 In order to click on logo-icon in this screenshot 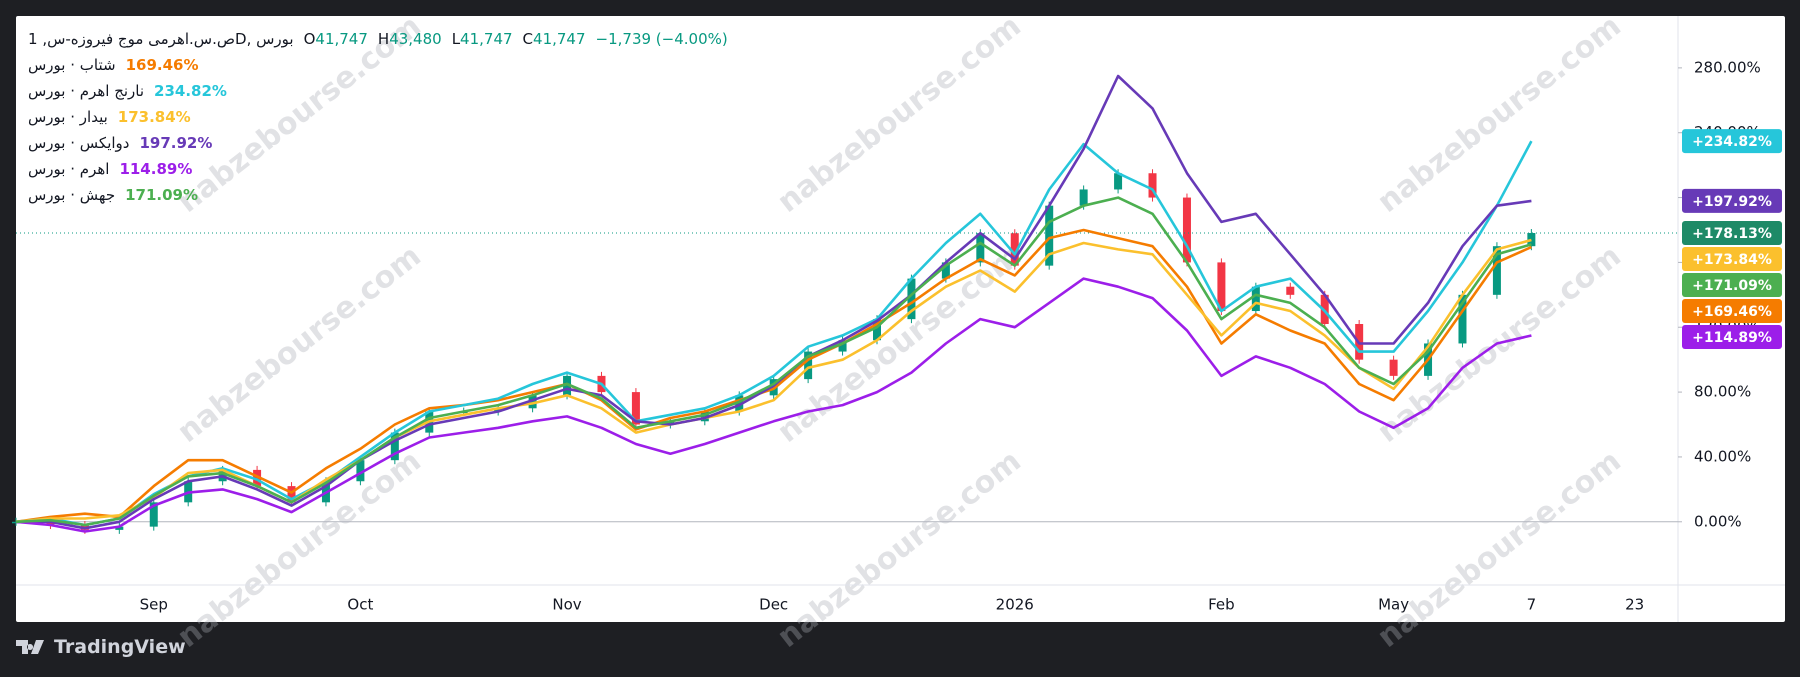, I will do `click(30, 647)`.